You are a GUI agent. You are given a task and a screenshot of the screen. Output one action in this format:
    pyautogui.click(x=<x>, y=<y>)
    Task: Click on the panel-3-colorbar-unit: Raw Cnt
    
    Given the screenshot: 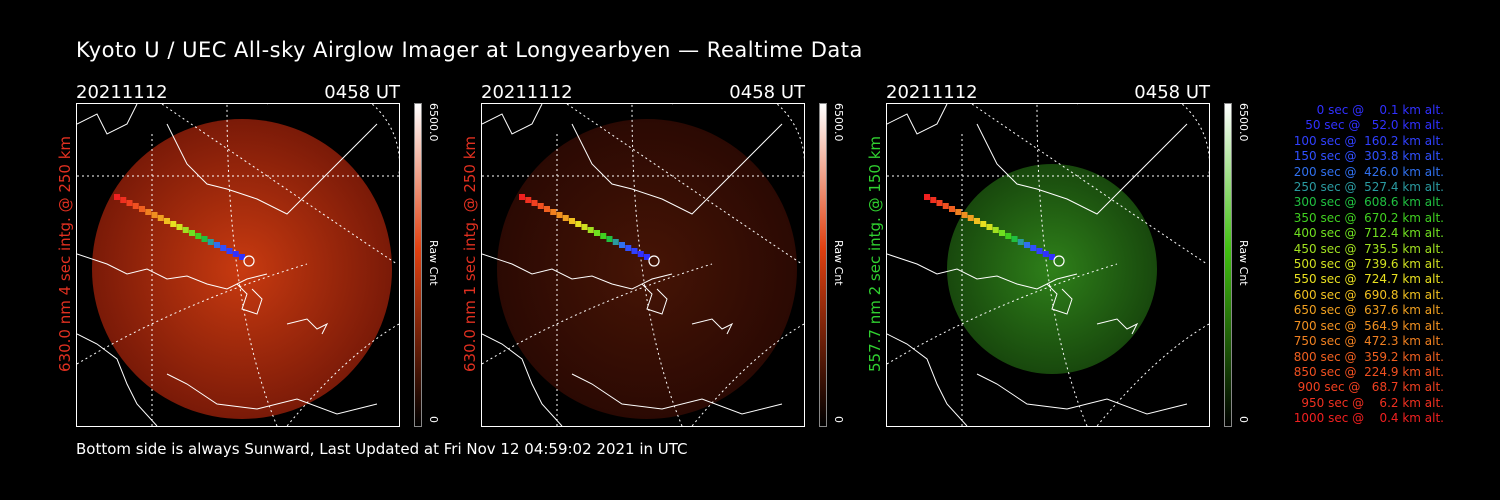 What is the action you would take?
    pyautogui.click(x=1243, y=263)
    